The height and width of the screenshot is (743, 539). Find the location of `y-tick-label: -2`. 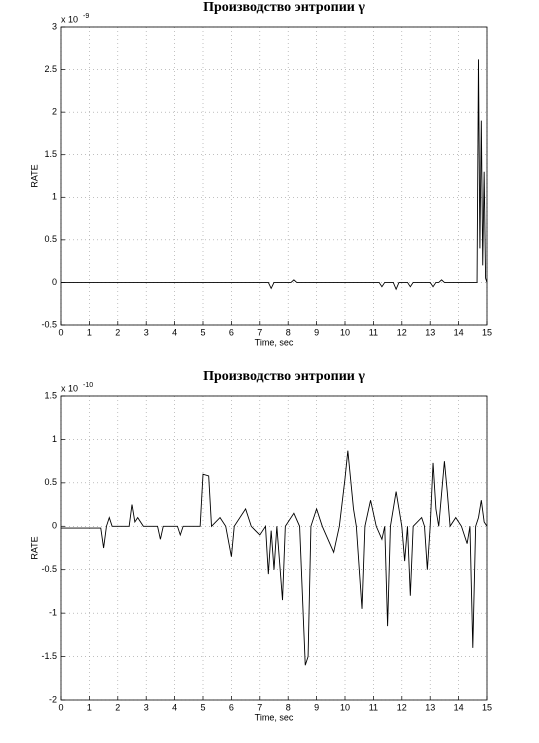

y-tick-label: -2 is located at coordinates (53, 699).